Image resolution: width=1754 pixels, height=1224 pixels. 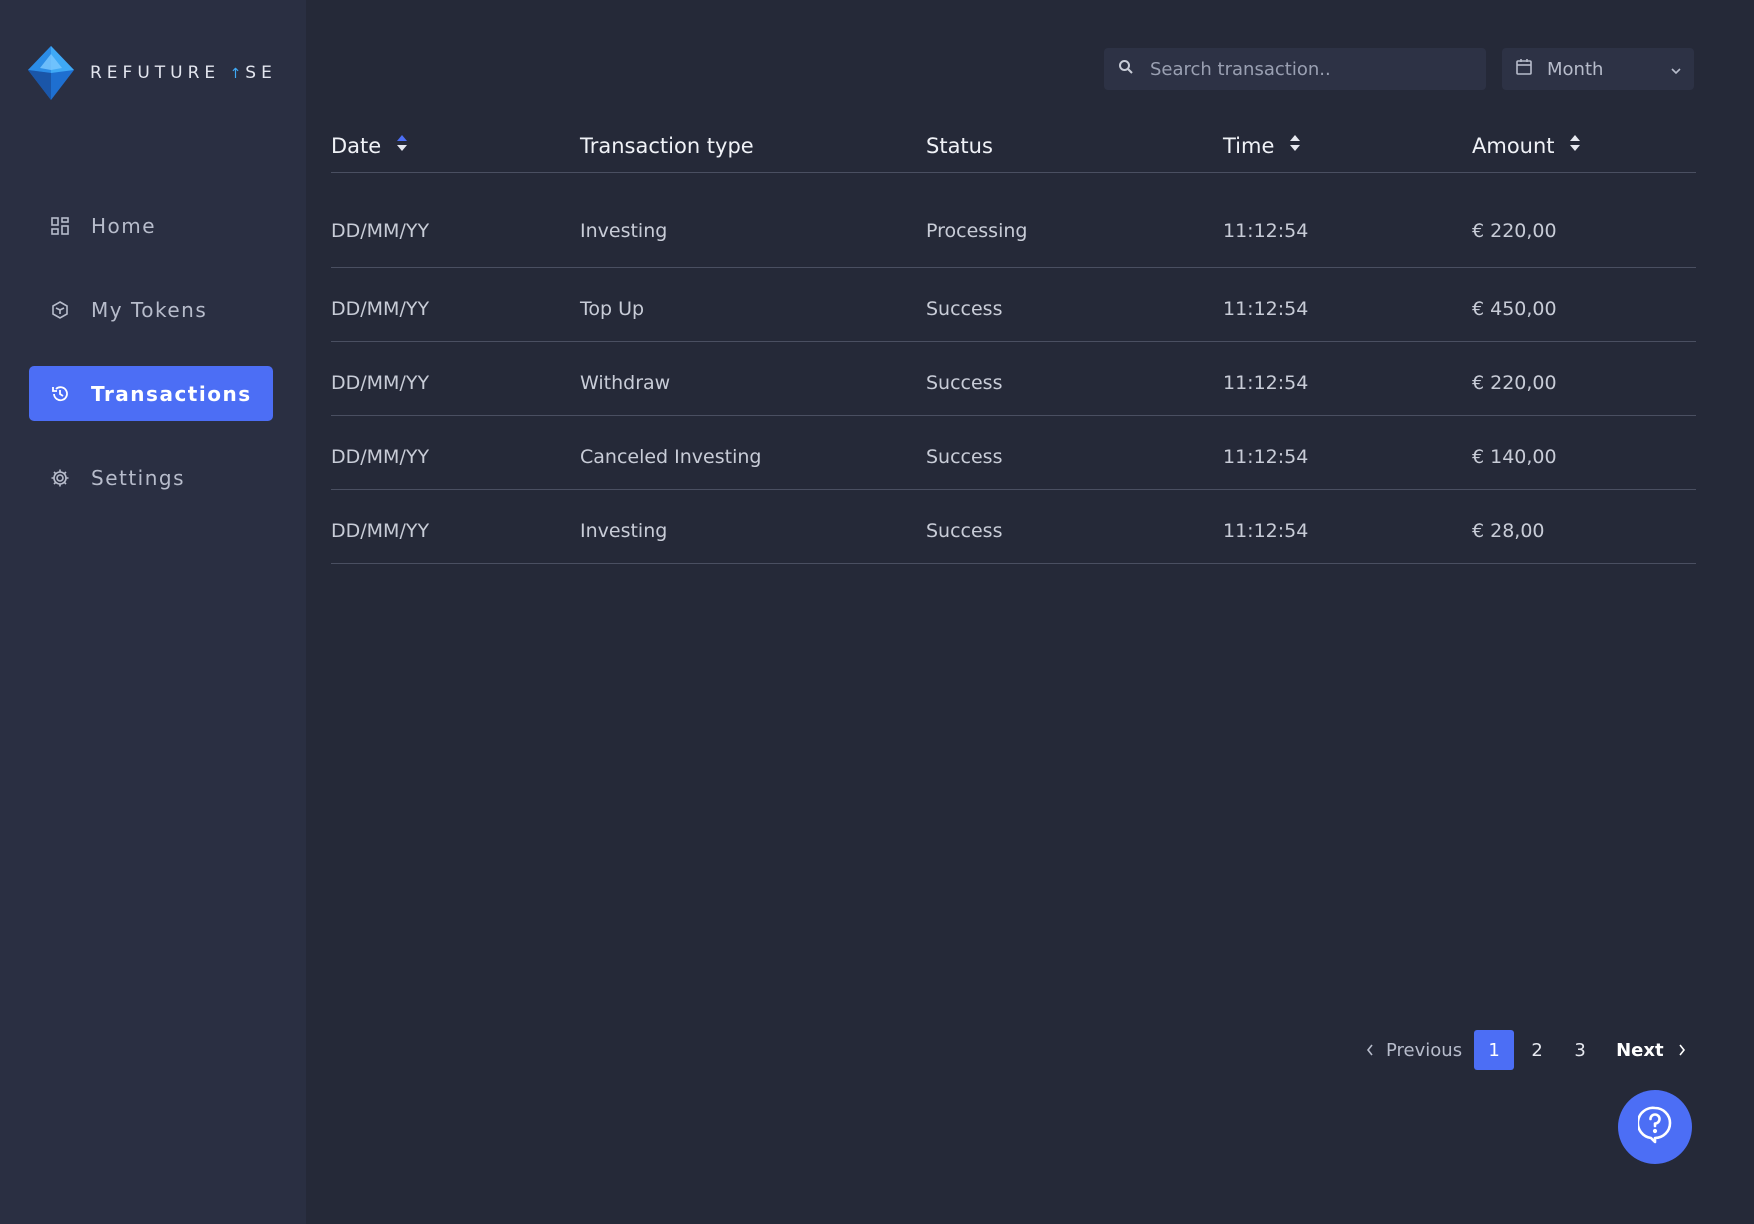 What do you see at coordinates (124, 225) in the screenshot?
I see `sidebar-item-label: Home` at bounding box center [124, 225].